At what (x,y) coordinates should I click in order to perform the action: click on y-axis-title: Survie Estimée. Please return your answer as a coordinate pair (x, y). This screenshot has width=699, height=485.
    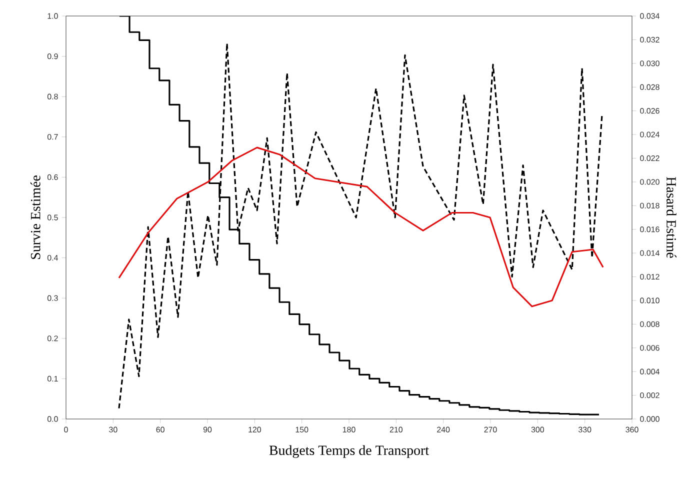
    Looking at the image, I should click on (35, 217).